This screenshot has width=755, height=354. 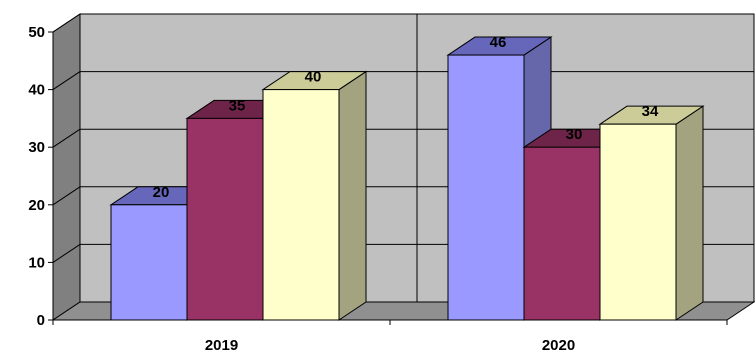 I want to click on y-tick-label: 20, so click(x=36, y=205).